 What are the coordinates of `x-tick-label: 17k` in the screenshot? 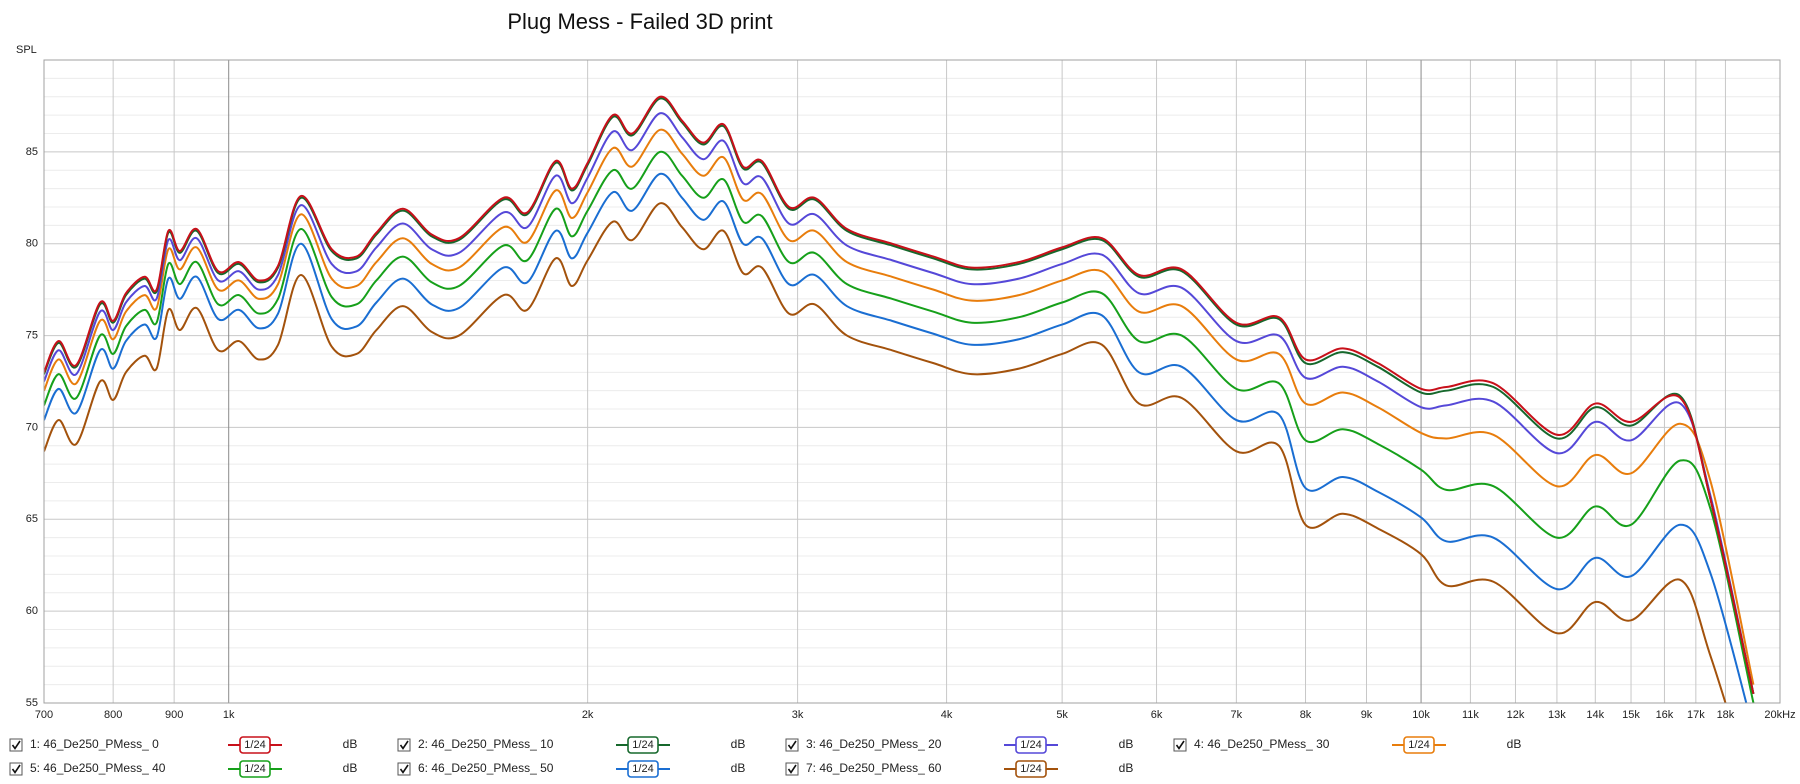 It's located at (1696, 715).